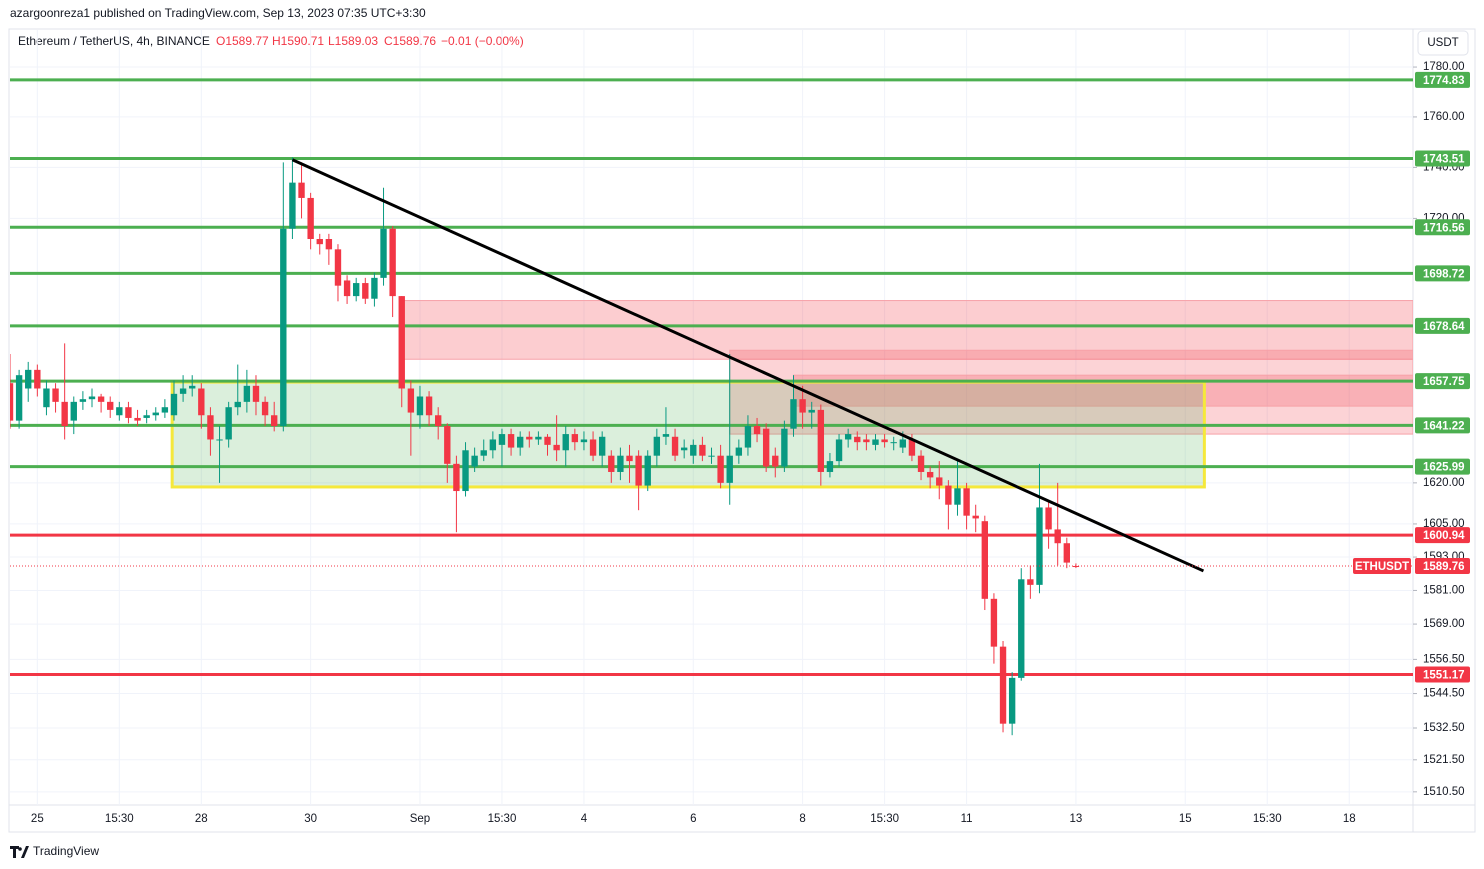 This screenshot has width=1484, height=869. What do you see at coordinates (1349, 819) in the screenshot?
I see `x-tick-label: 18` at bounding box center [1349, 819].